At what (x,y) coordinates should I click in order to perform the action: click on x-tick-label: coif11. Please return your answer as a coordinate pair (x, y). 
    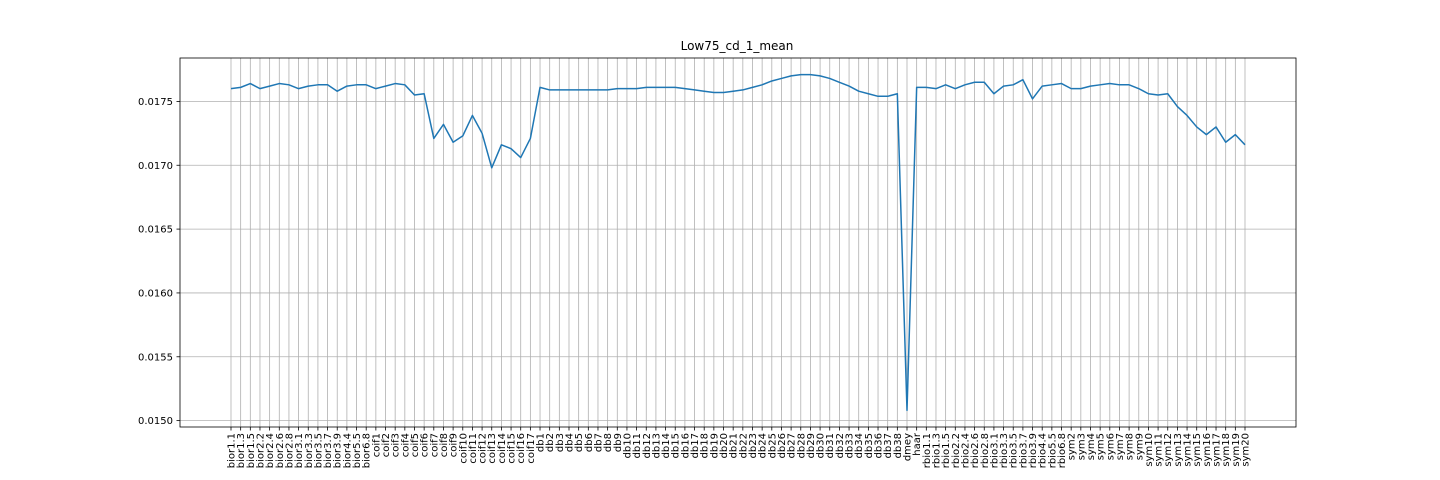
    Looking at the image, I should click on (473, 448).